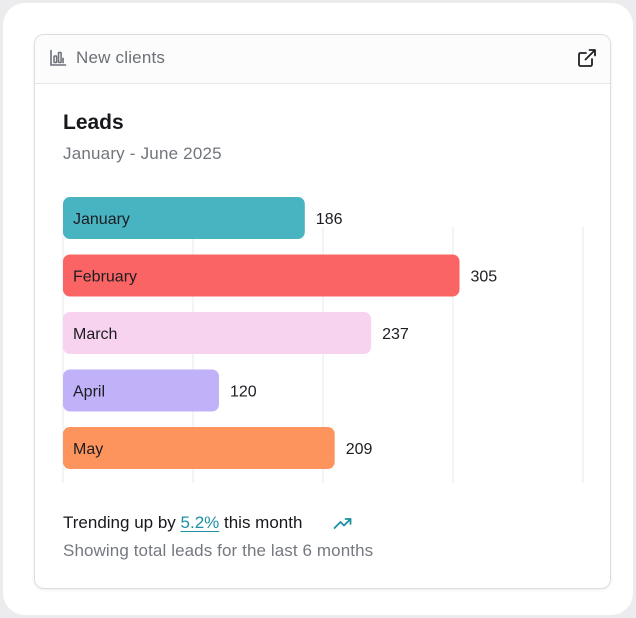  Describe the element at coordinates (329, 219) in the screenshot. I see `value-label-january: 186` at that location.